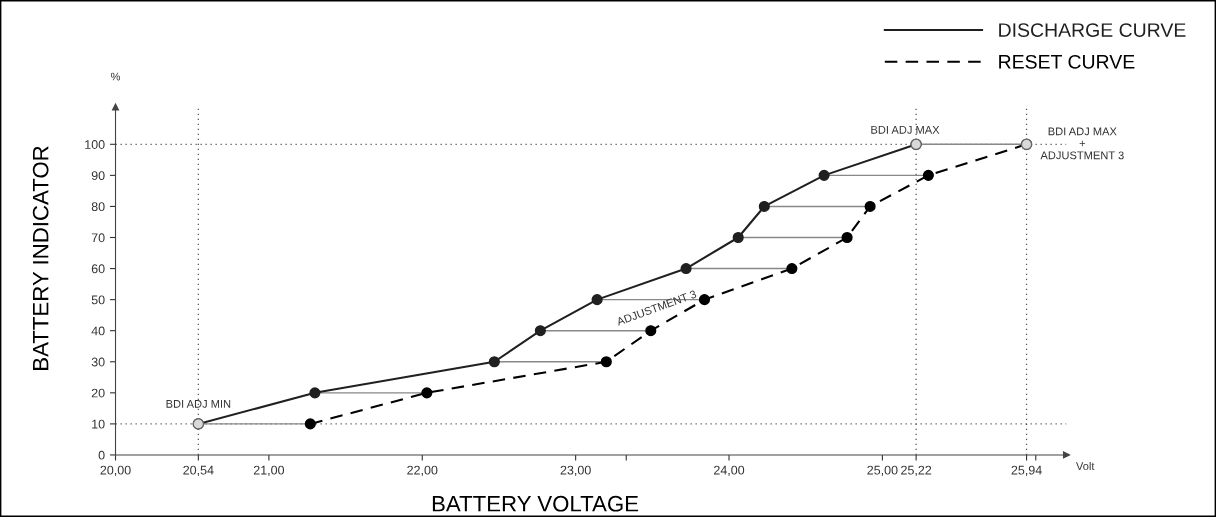 The width and height of the screenshot is (1216, 517). What do you see at coordinates (98, 176) in the screenshot?
I see `y-tick-label: 90` at bounding box center [98, 176].